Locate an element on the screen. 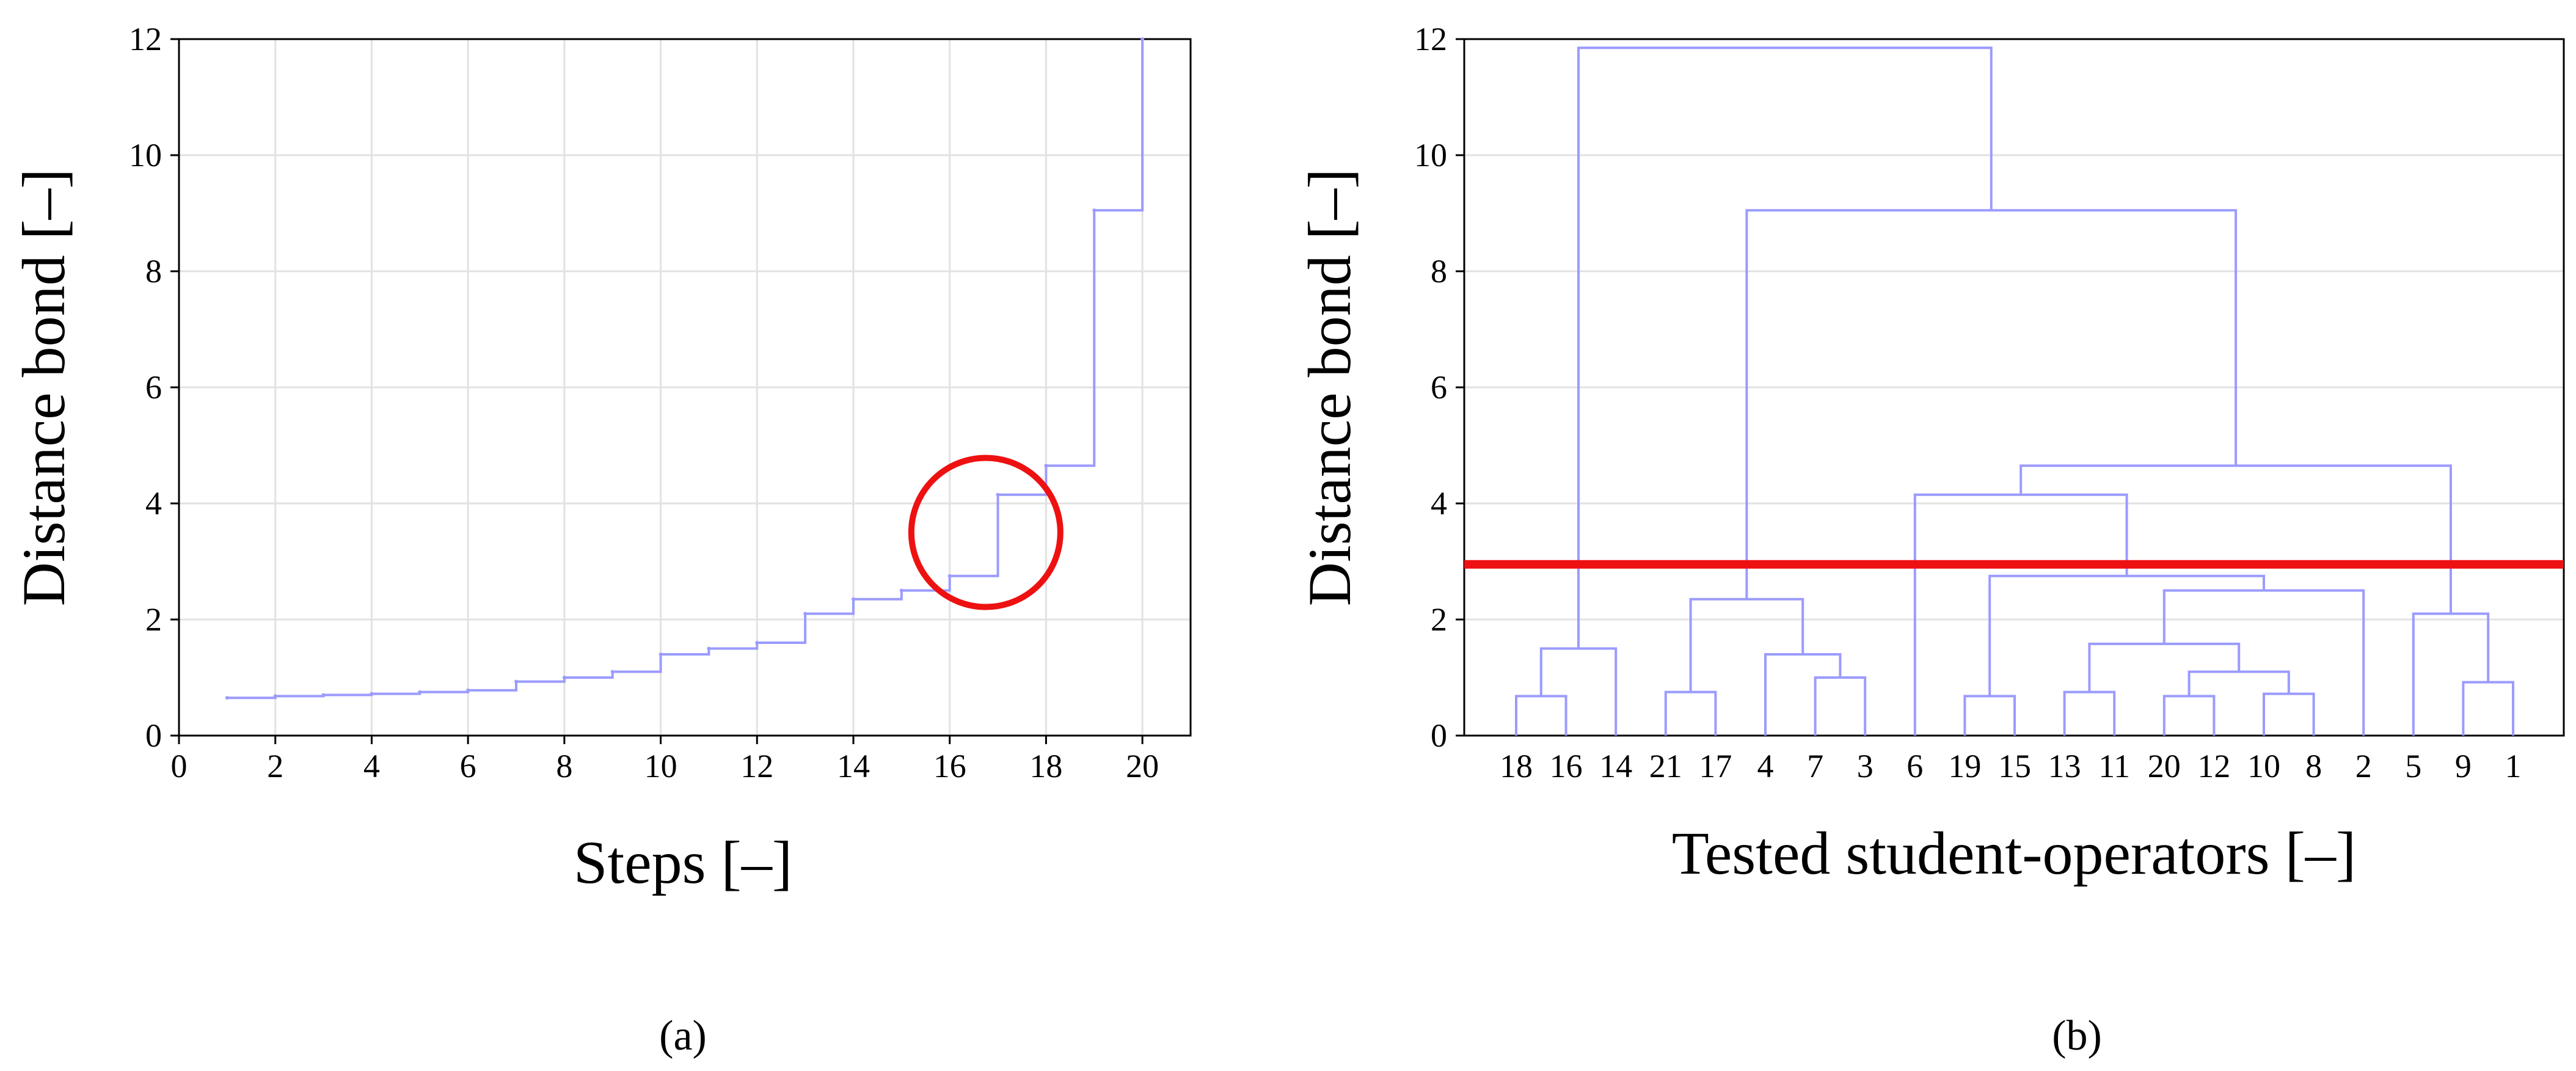 This screenshot has width=2576, height=1071. x-tick-label: 16 is located at coordinates (949, 766).